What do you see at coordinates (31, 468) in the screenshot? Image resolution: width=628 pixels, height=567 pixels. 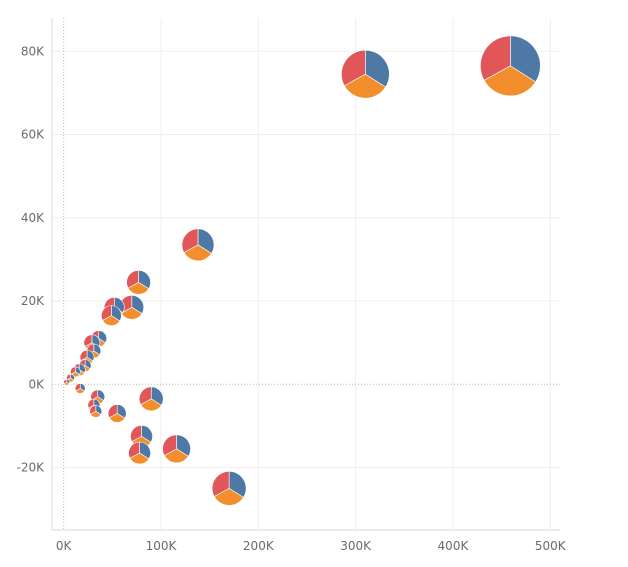 I see `y-tick-label: -20K` at bounding box center [31, 468].